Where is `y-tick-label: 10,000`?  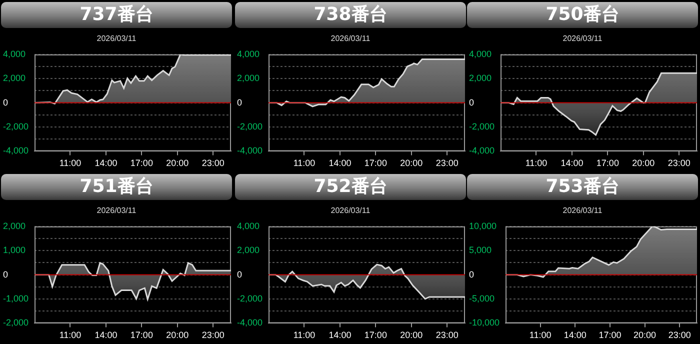
y-tick-label: 10,000 is located at coordinates (483, 225).